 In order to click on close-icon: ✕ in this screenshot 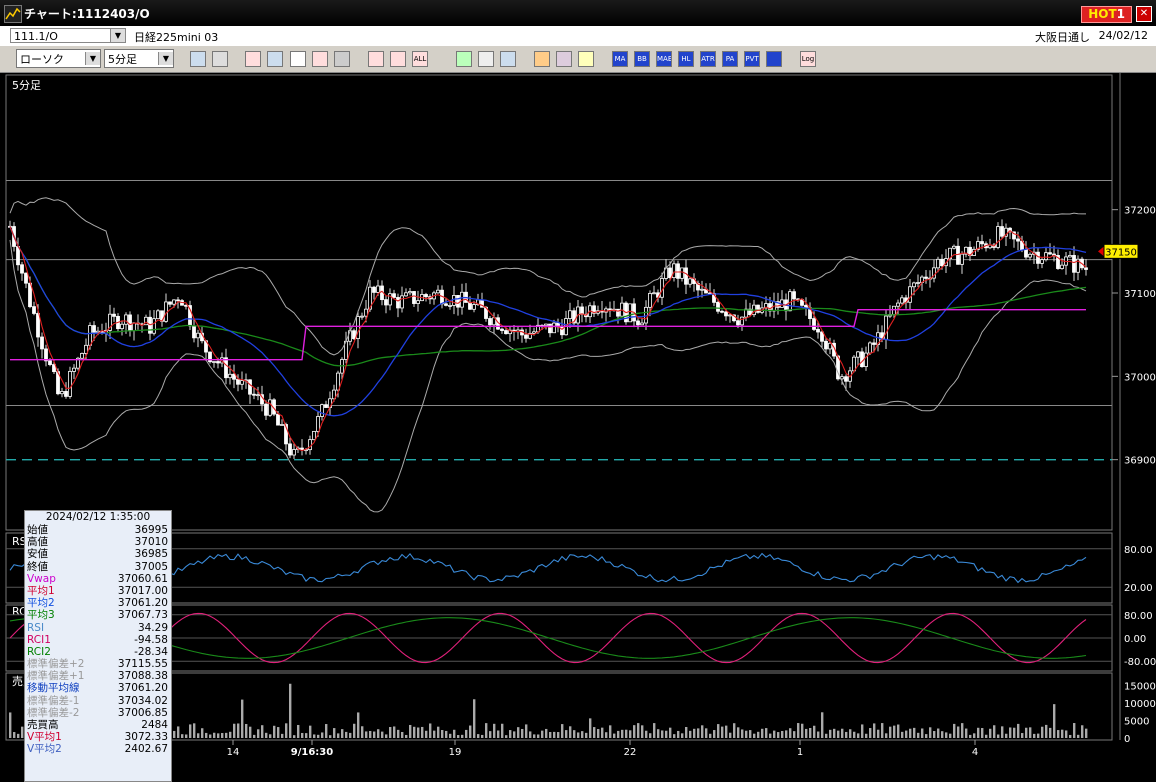, I will do `click(1144, 14)`.